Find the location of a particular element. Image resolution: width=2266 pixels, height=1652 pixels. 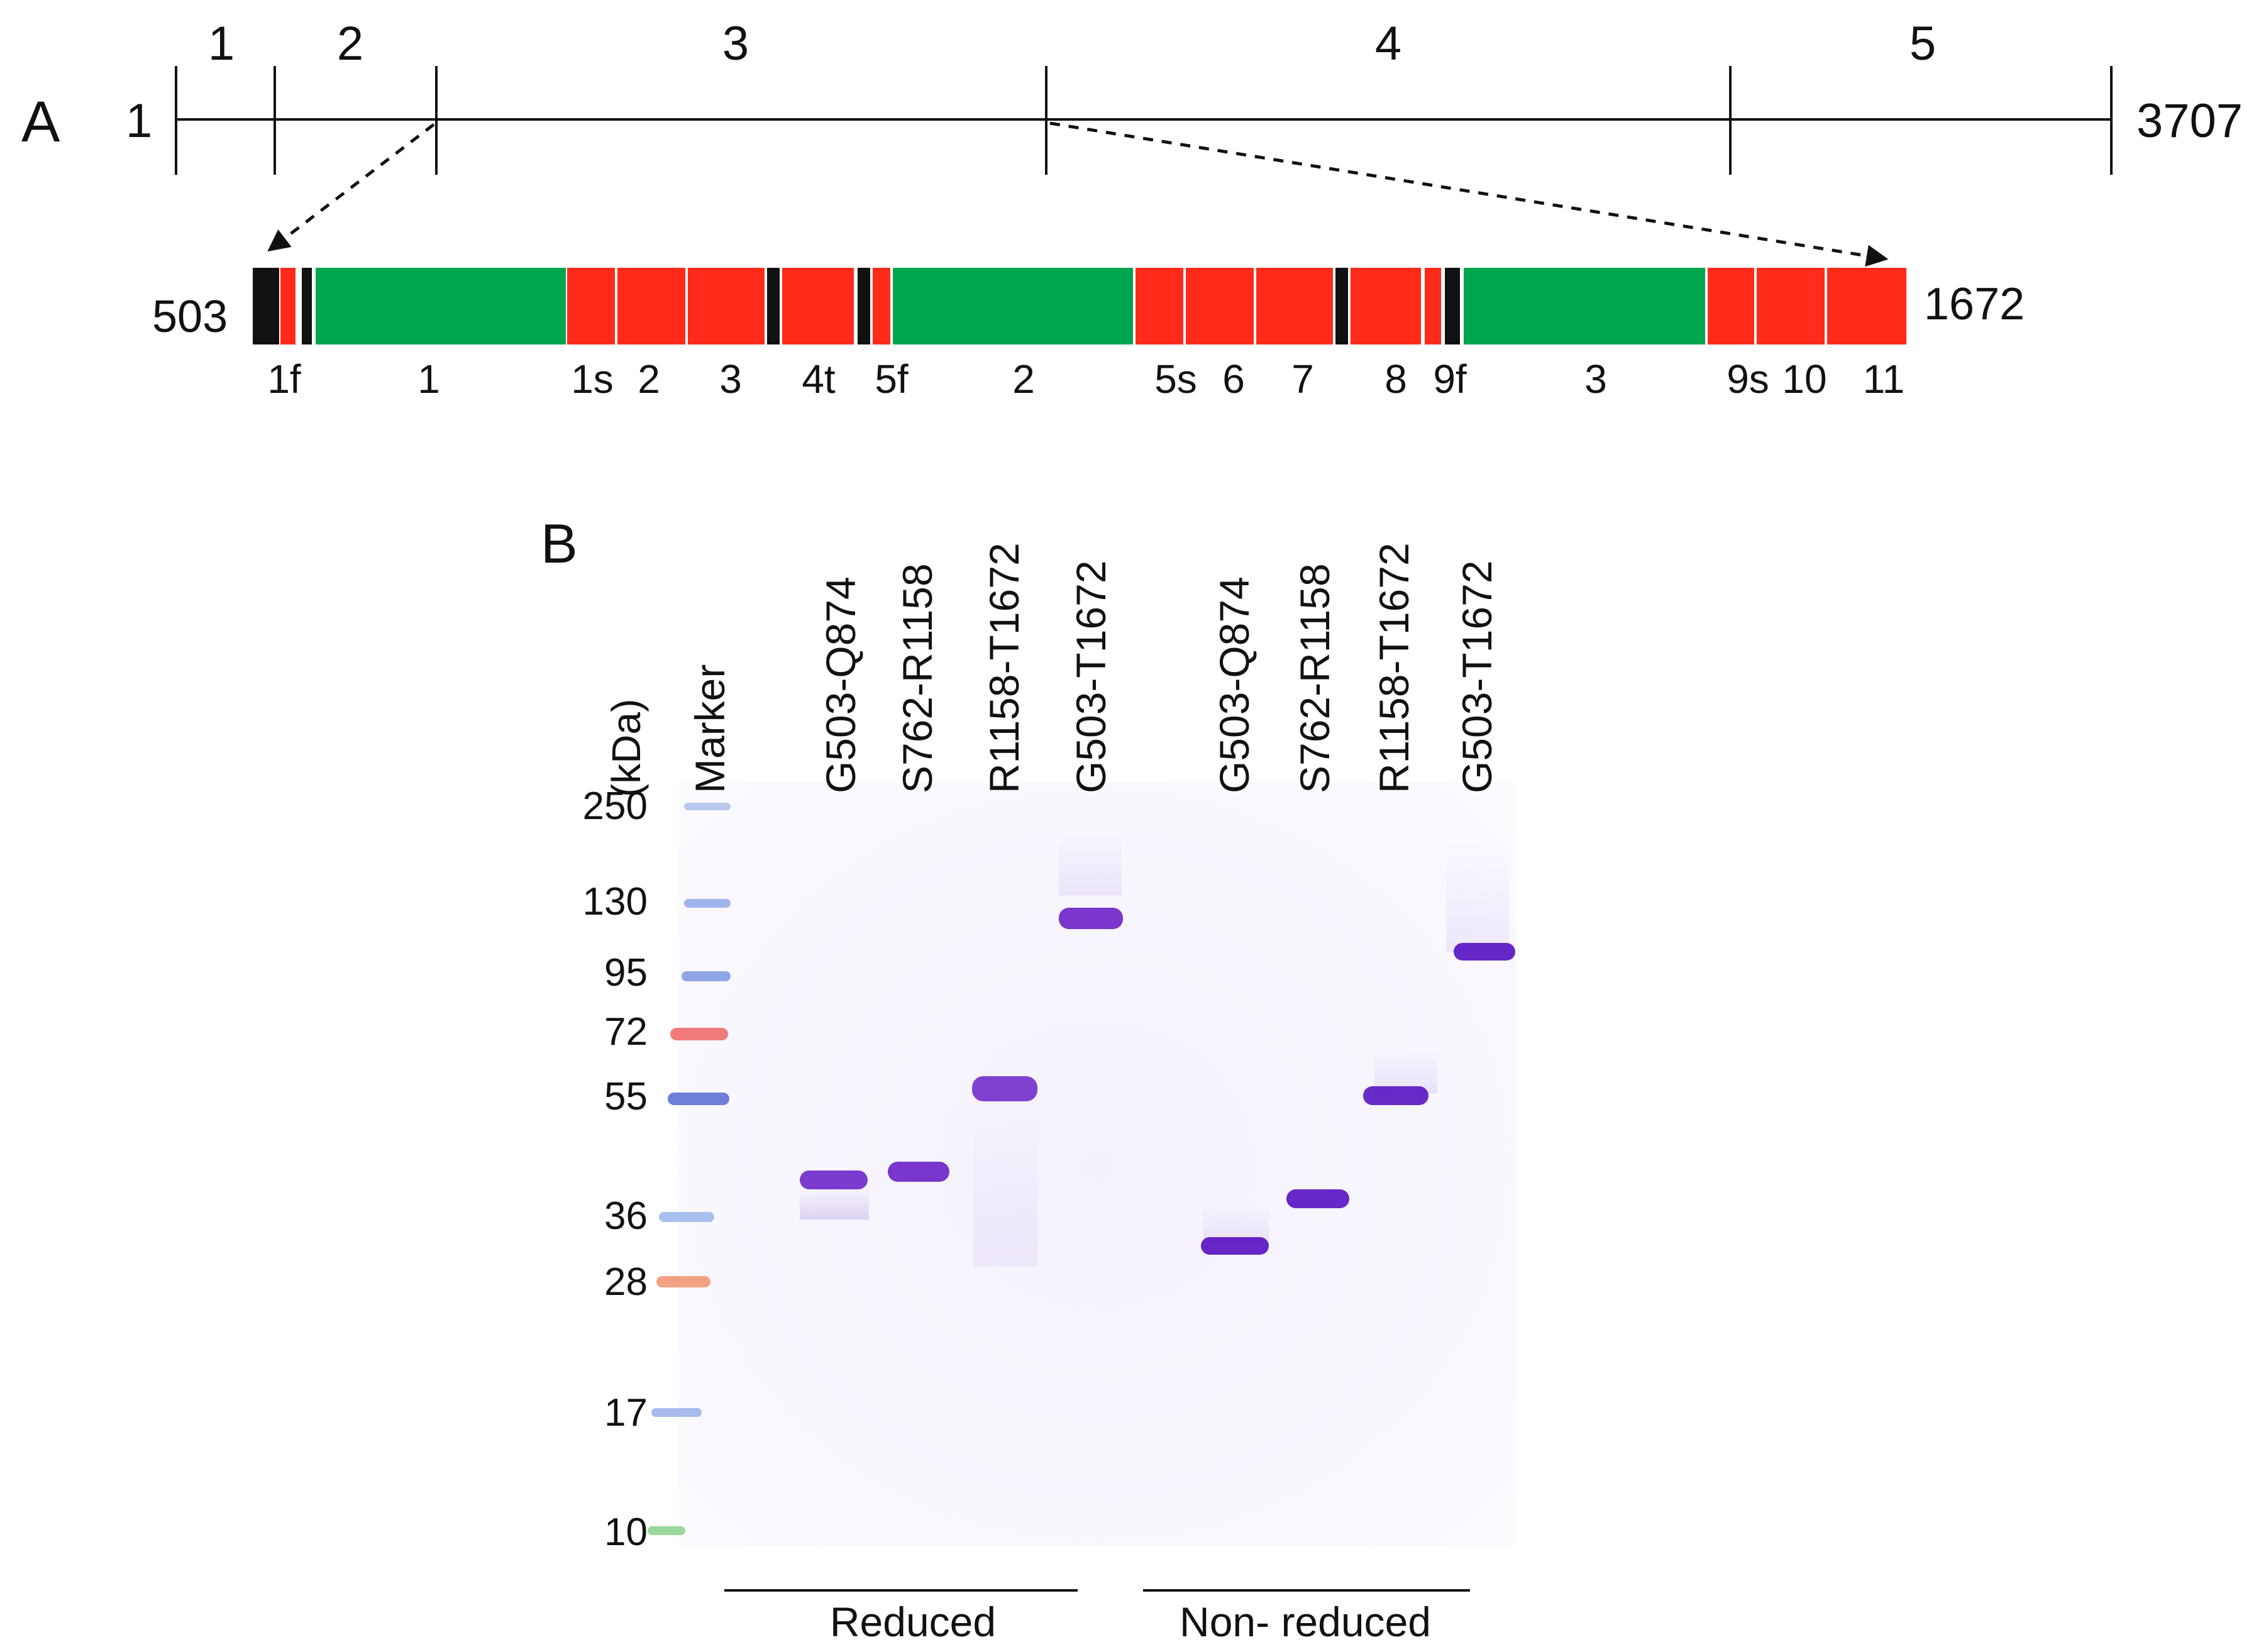

region-label: 4 is located at coordinates (1388, 43).